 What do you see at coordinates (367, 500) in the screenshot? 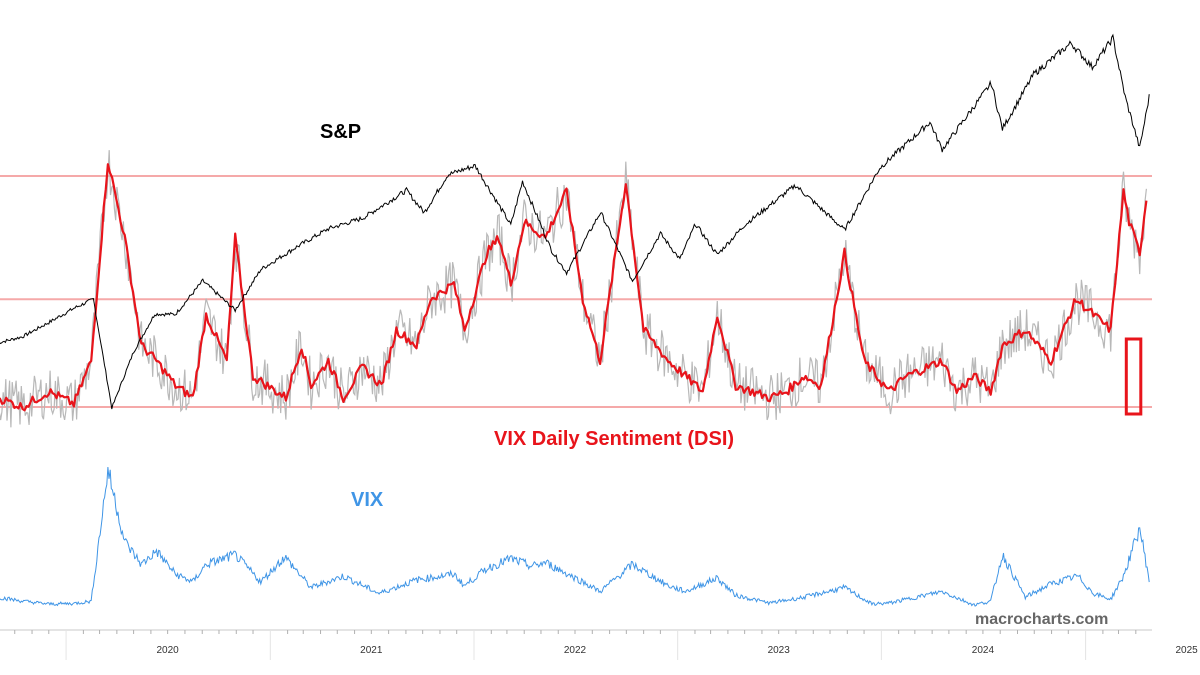
I see `vix-label: VIX` at bounding box center [367, 500].